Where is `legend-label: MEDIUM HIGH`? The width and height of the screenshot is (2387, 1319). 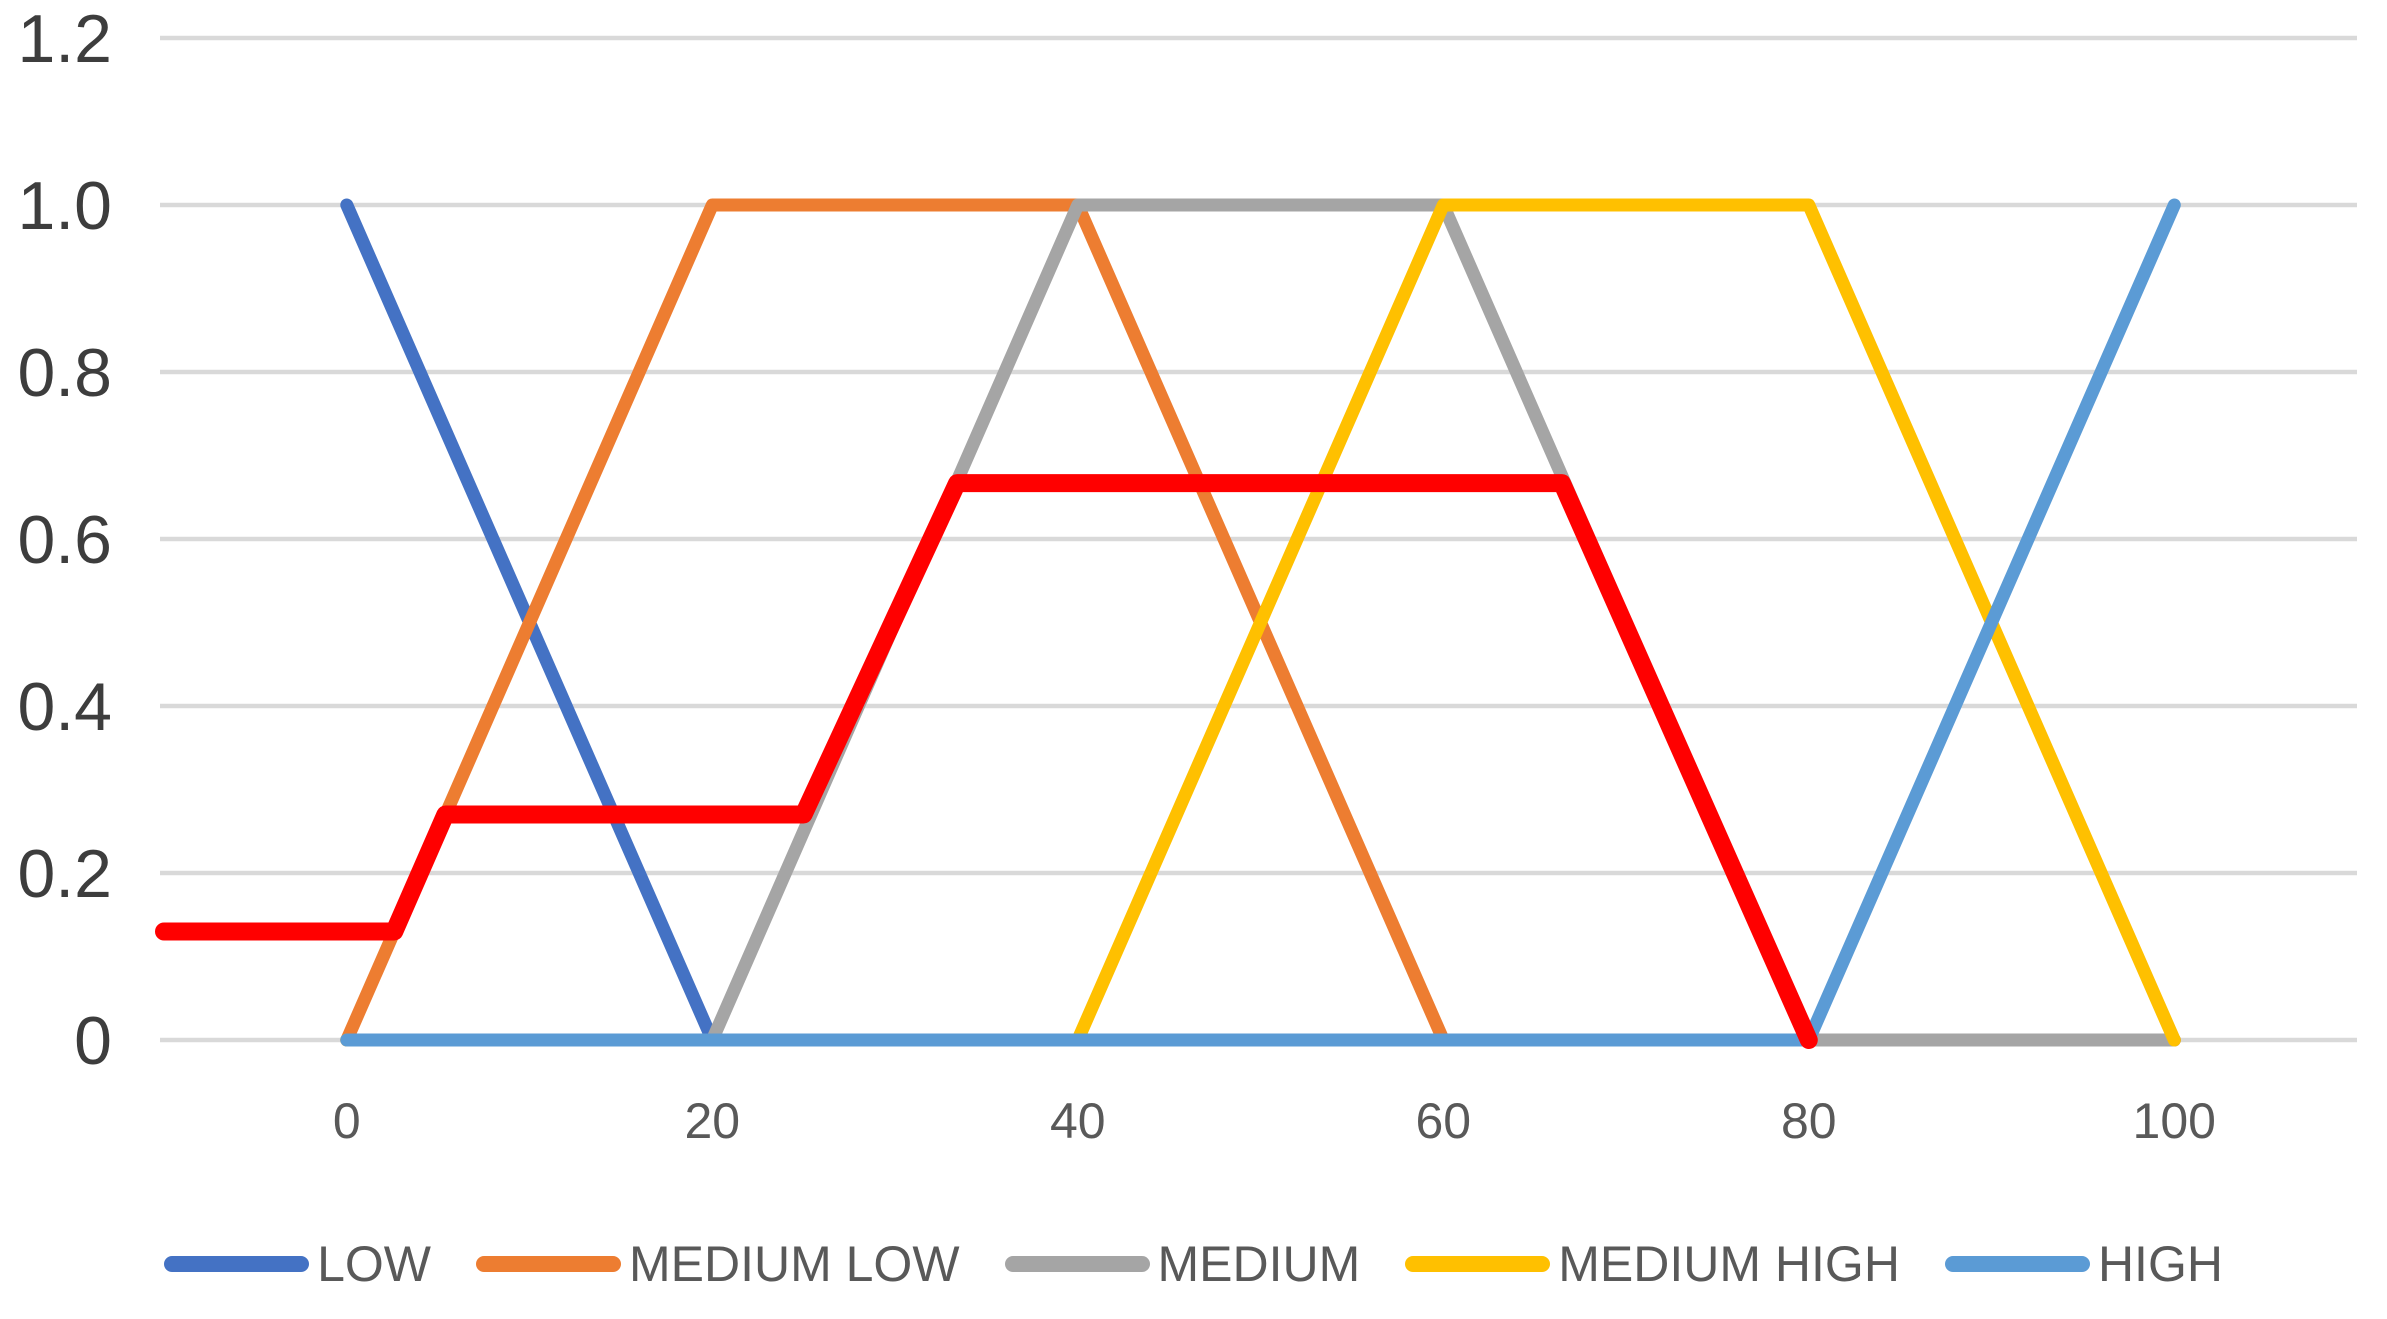
legend-label: MEDIUM HIGH is located at coordinates (1729, 1264).